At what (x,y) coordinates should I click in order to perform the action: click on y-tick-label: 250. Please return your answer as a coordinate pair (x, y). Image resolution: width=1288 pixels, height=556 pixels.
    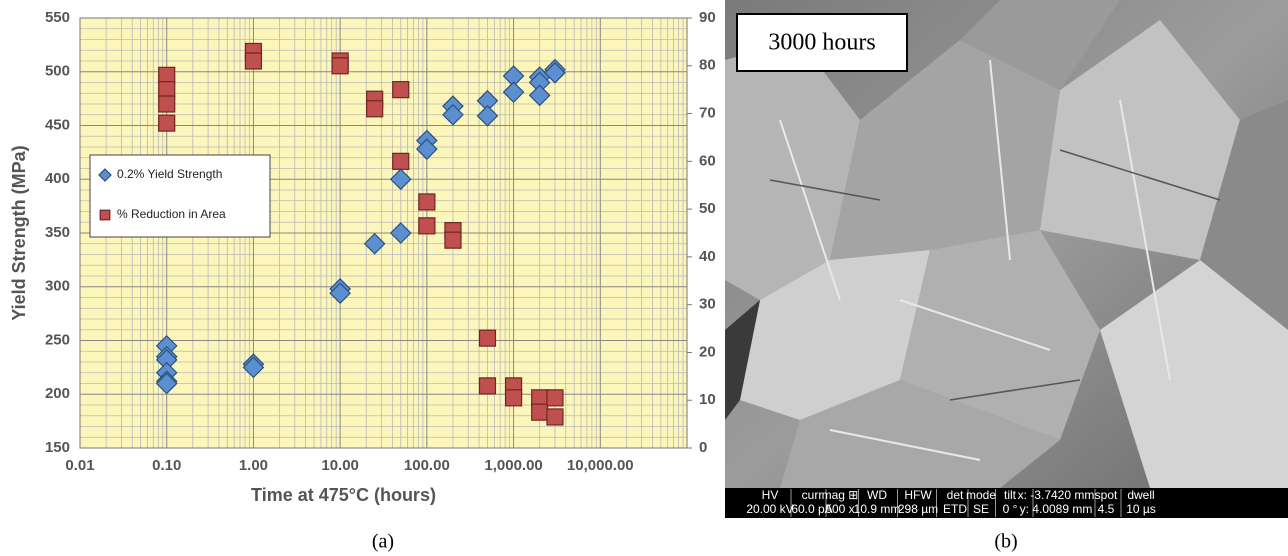
    Looking at the image, I should click on (57, 339).